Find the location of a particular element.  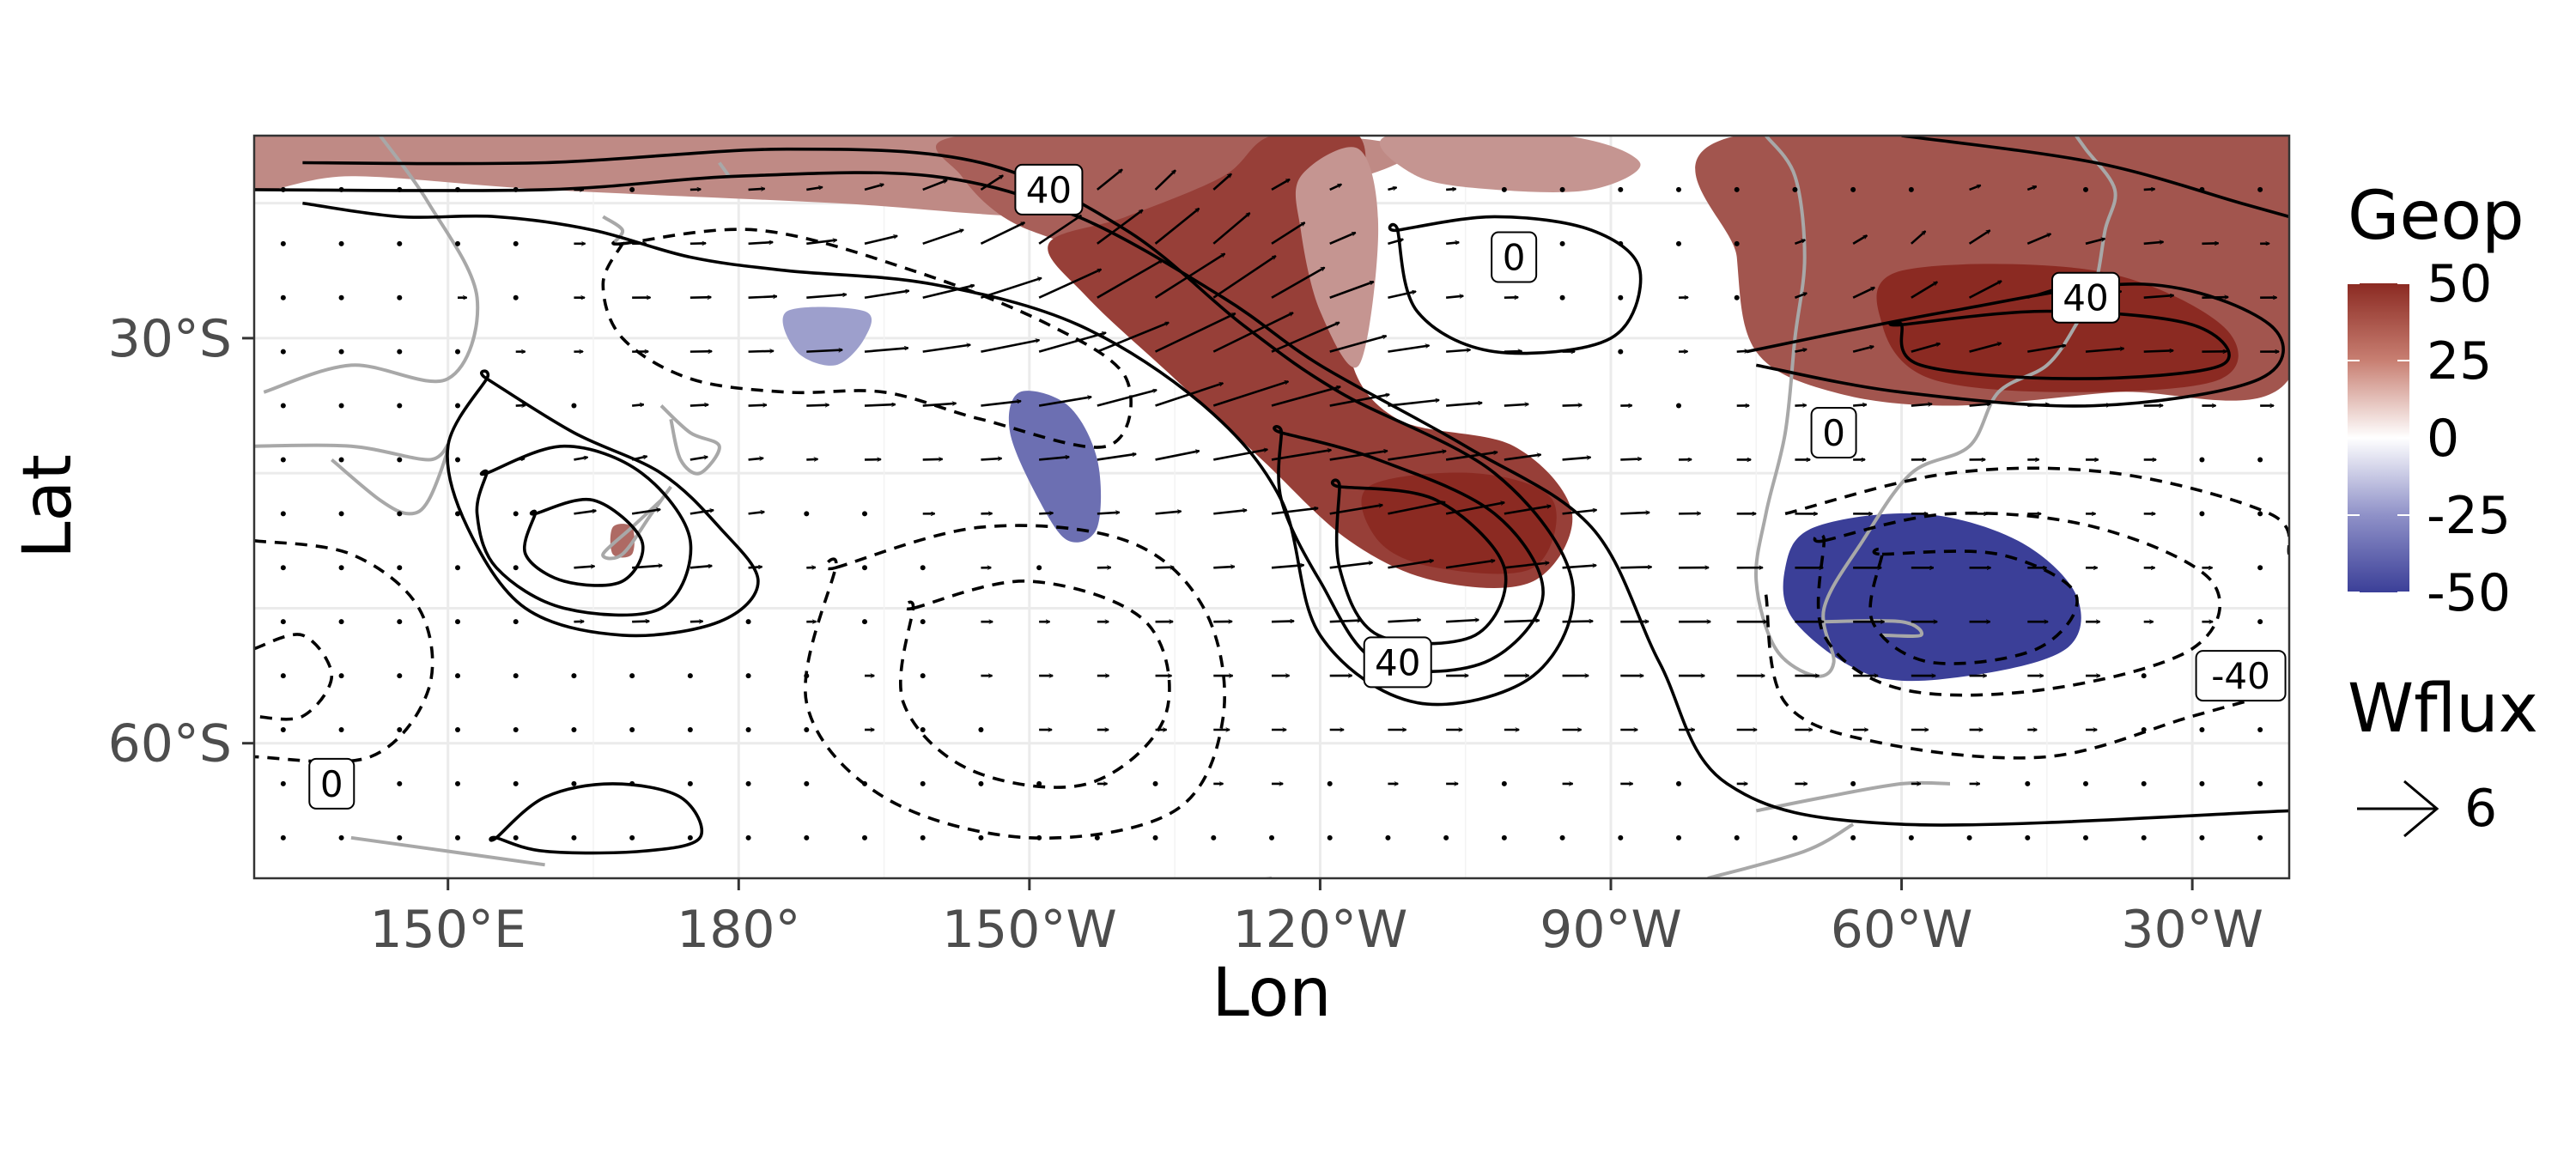

contour-label-text-1: 0 is located at coordinates (1514, 258).